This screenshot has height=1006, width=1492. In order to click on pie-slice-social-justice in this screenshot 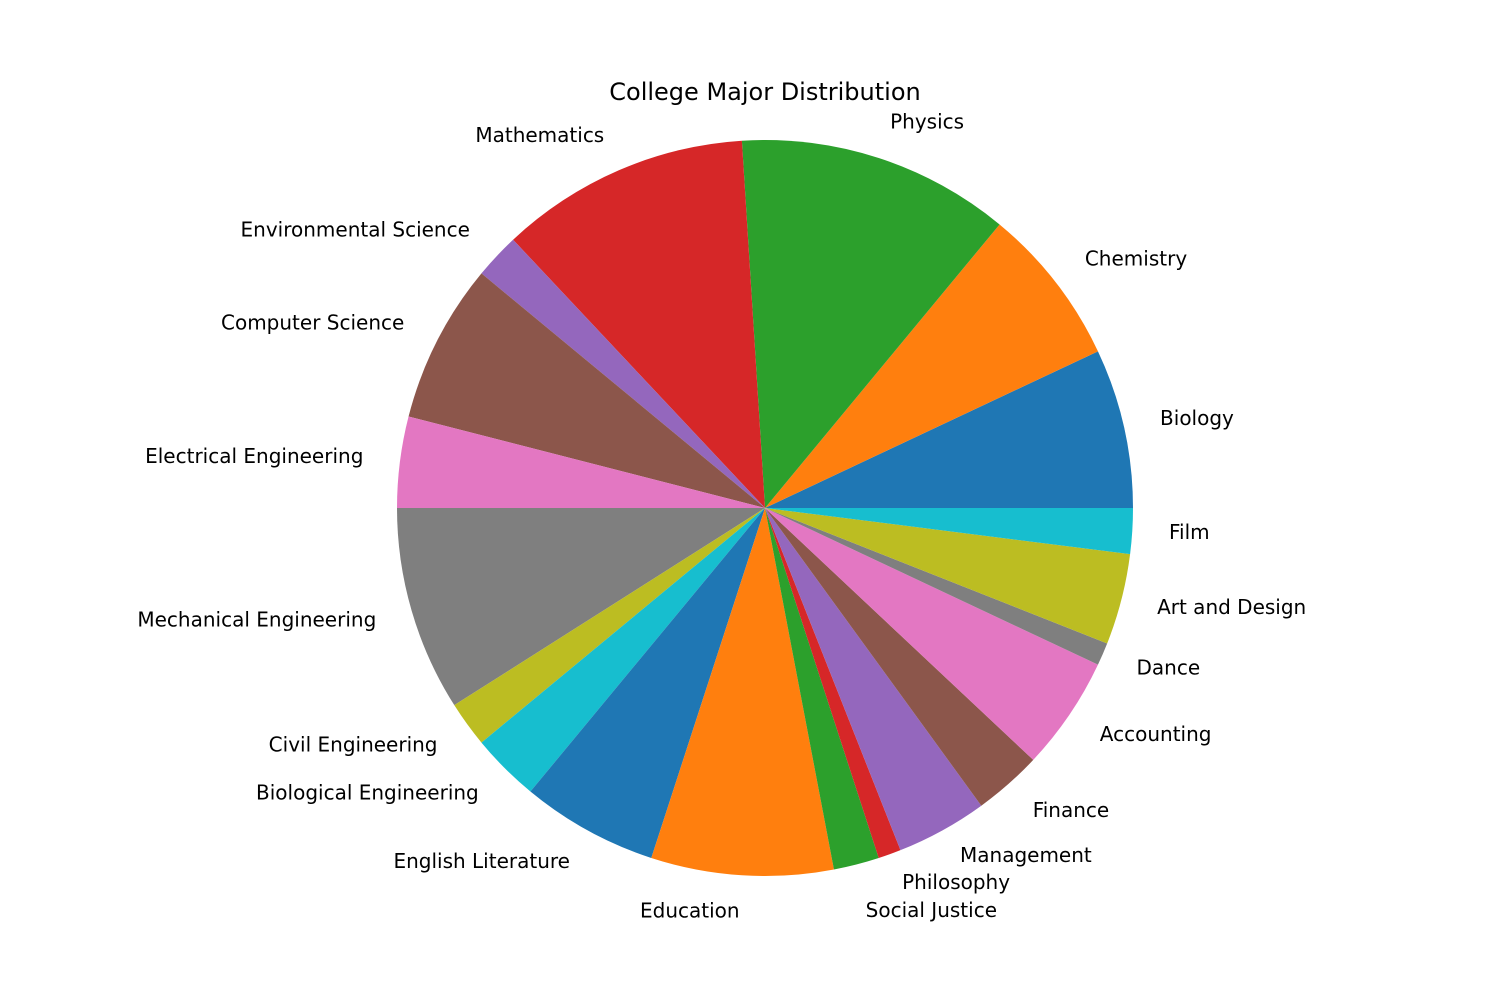, I will do `click(822, 689)`.